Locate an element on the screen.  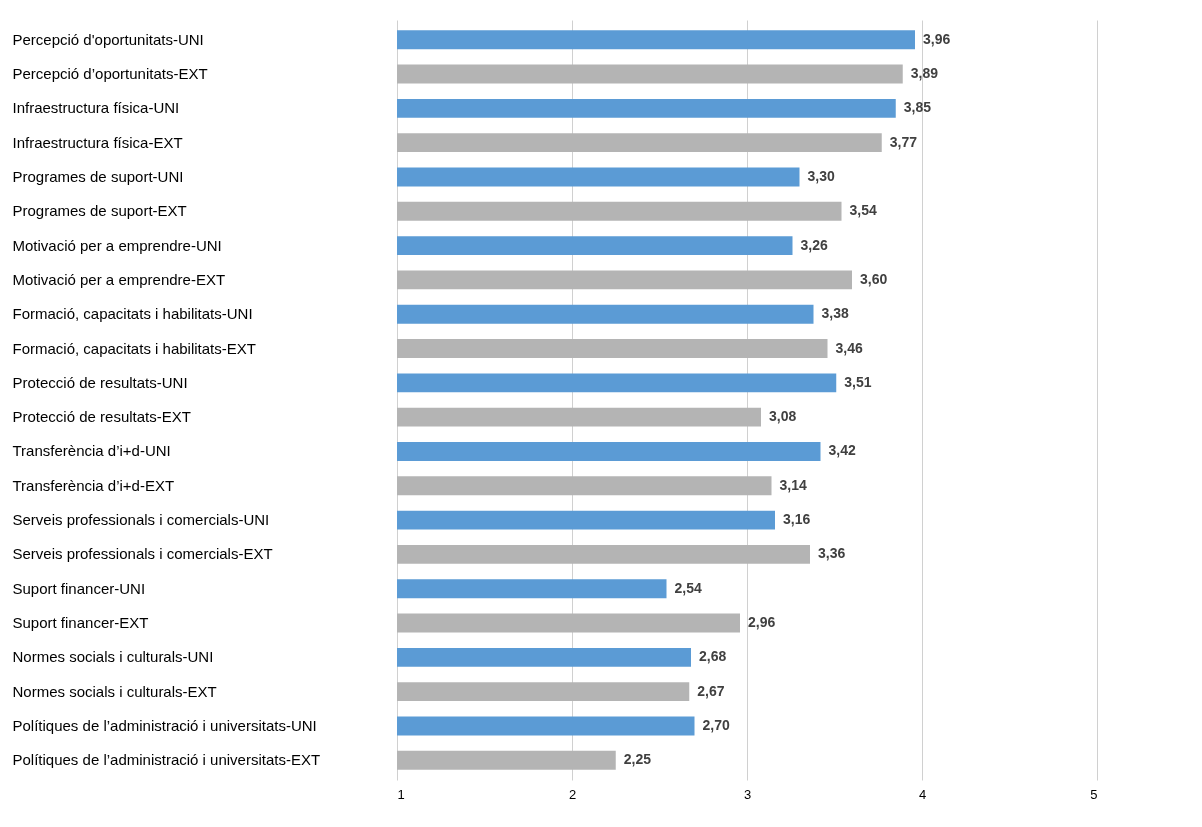
data-label: 3,77 is located at coordinates (903, 141).